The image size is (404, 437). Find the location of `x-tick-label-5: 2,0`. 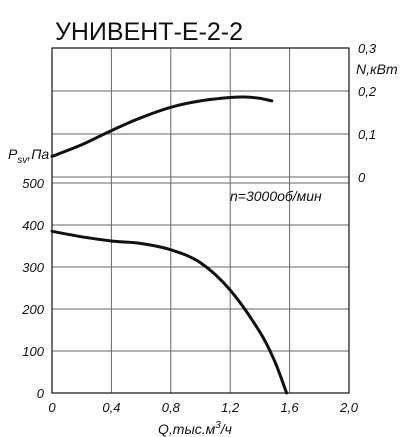

x-tick-label-5: 2,0 is located at coordinates (349, 407).